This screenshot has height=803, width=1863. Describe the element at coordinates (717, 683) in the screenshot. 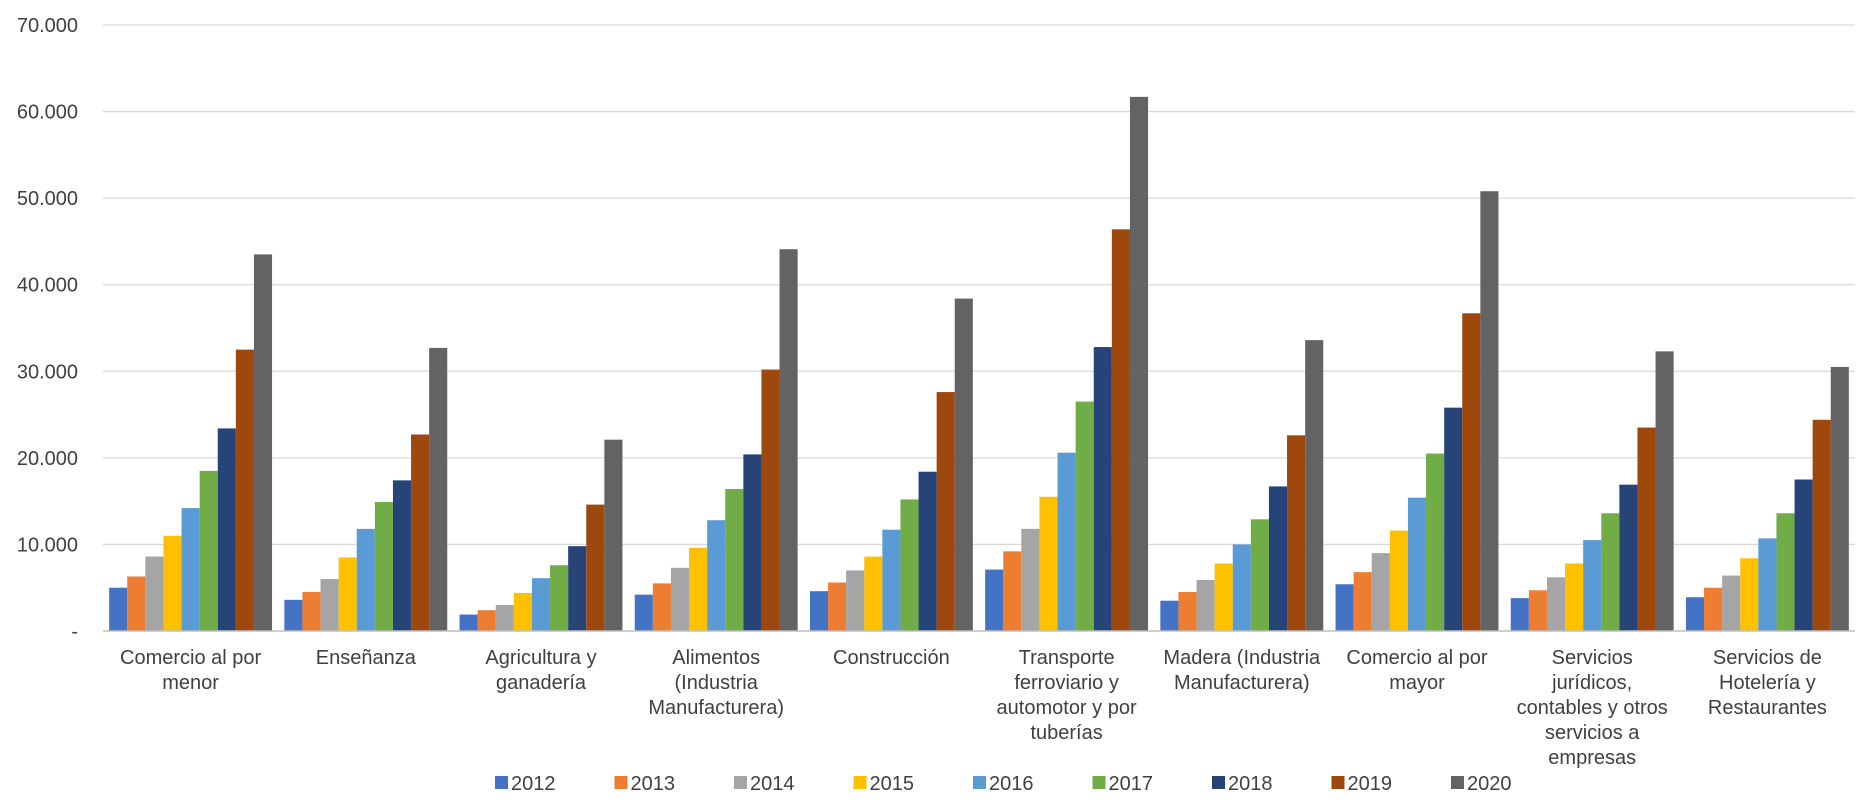

I see `category-label-line: (Industria` at that location.